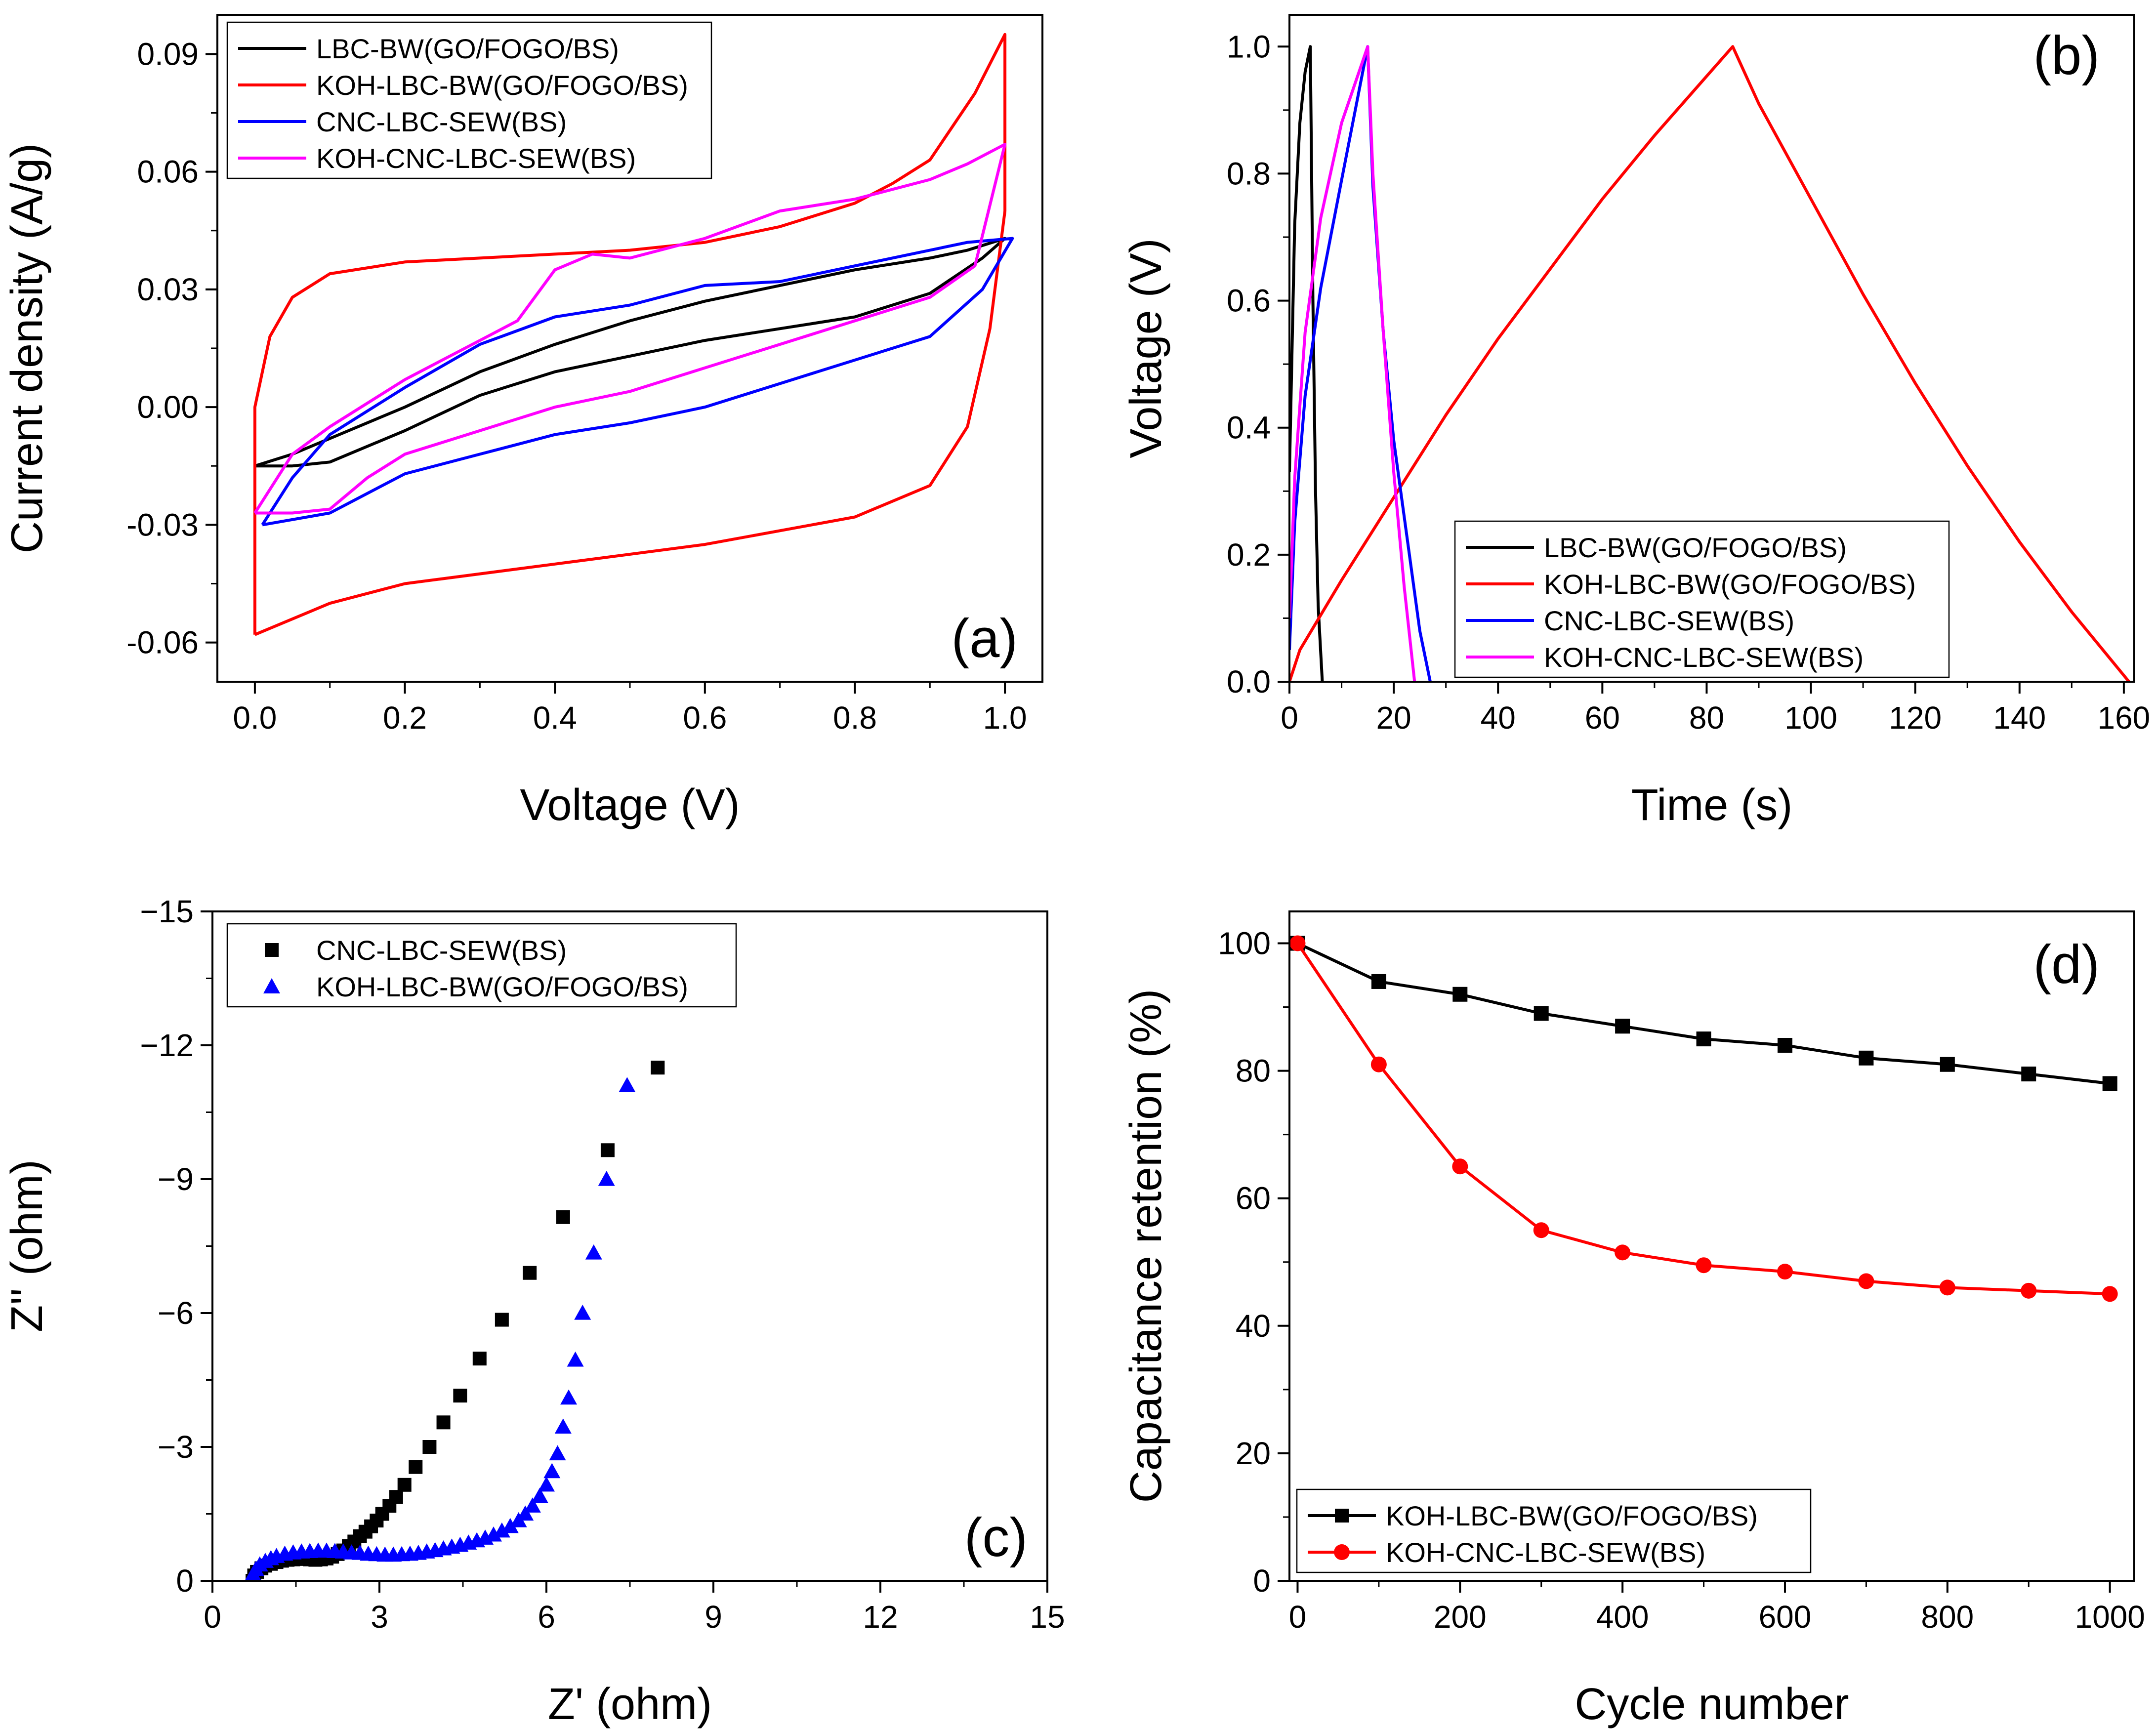  I want to click on y-tick-label: 0.2, so click(1249, 555).